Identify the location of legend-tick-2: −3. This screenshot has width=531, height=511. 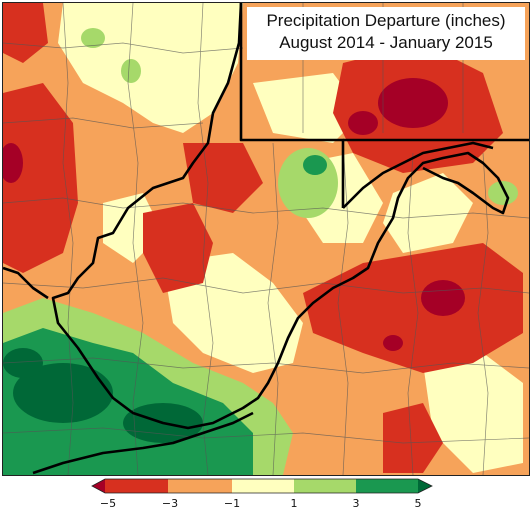
(170, 503).